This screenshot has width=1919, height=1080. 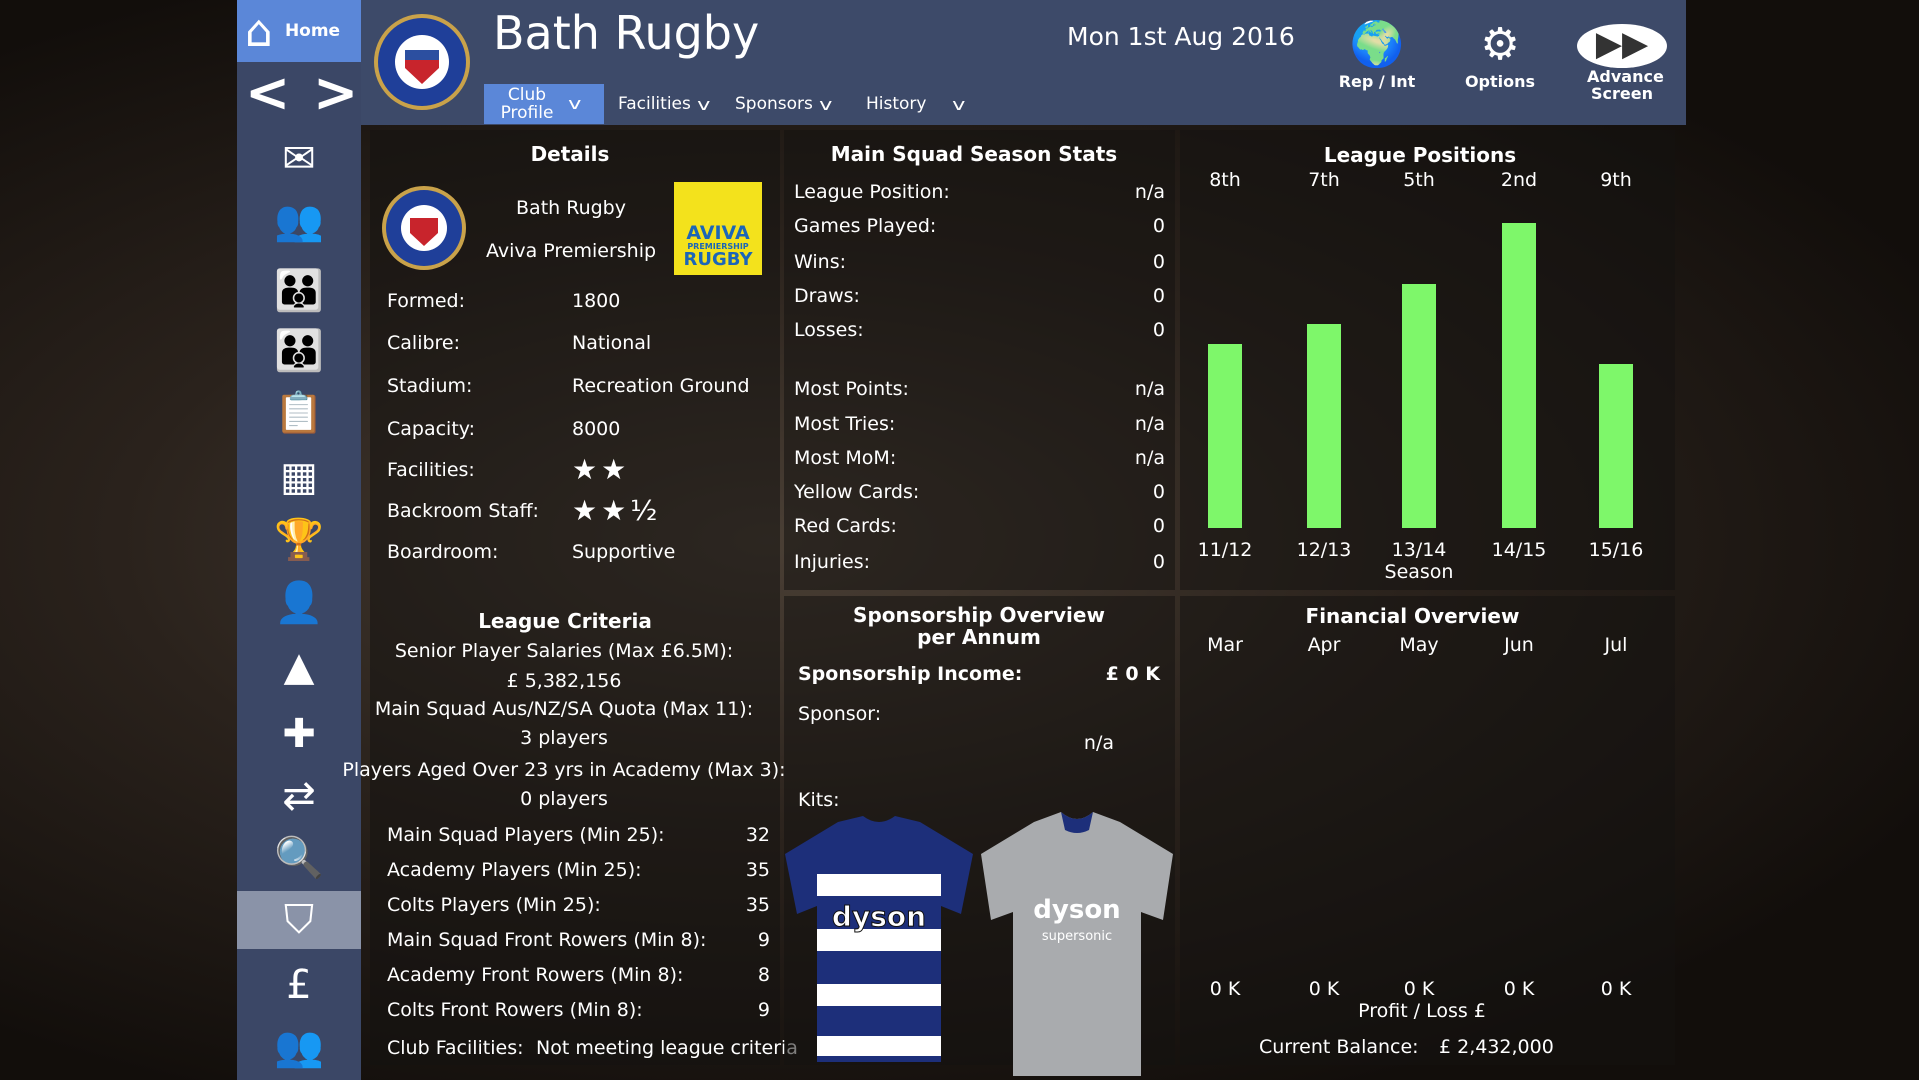 I want to click on current-date: Mon 1st Aug 2016, so click(x=1181, y=36).